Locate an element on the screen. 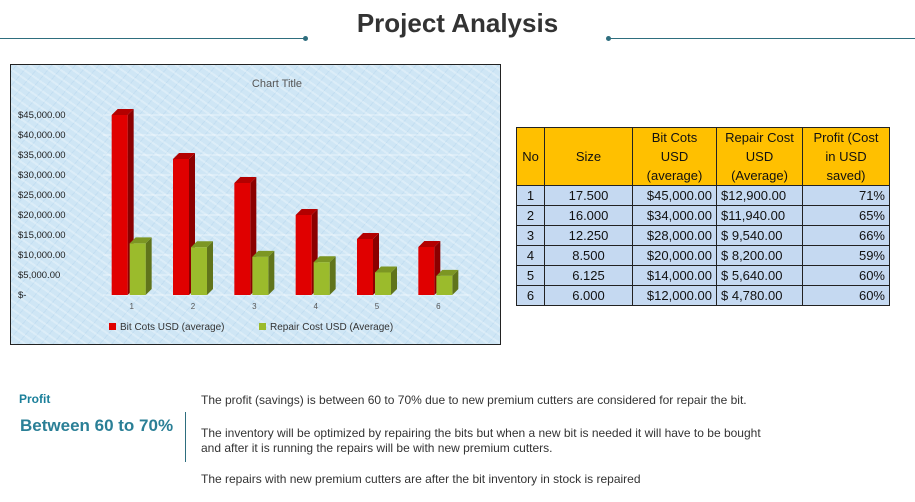 The image size is (915, 502). header-profit-line: in USD is located at coordinates (846, 156).